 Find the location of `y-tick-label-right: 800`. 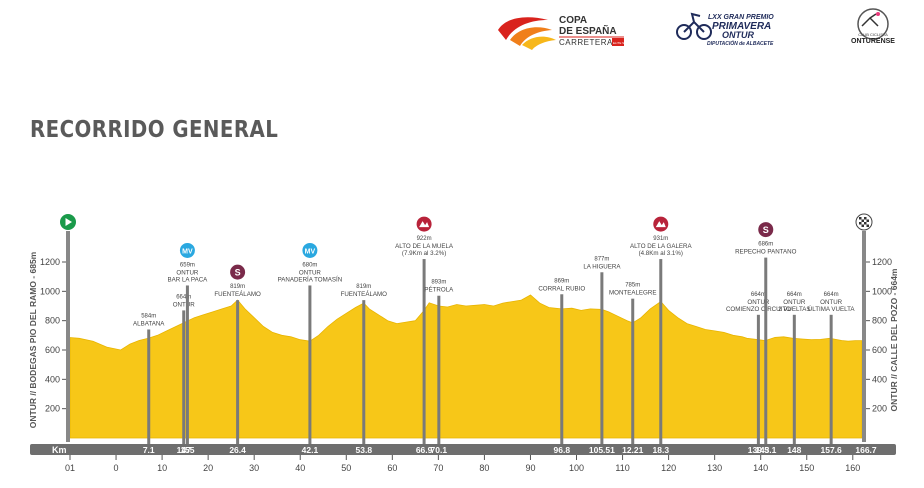

y-tick-label-right: 800 is located at coordinates (879, 321).